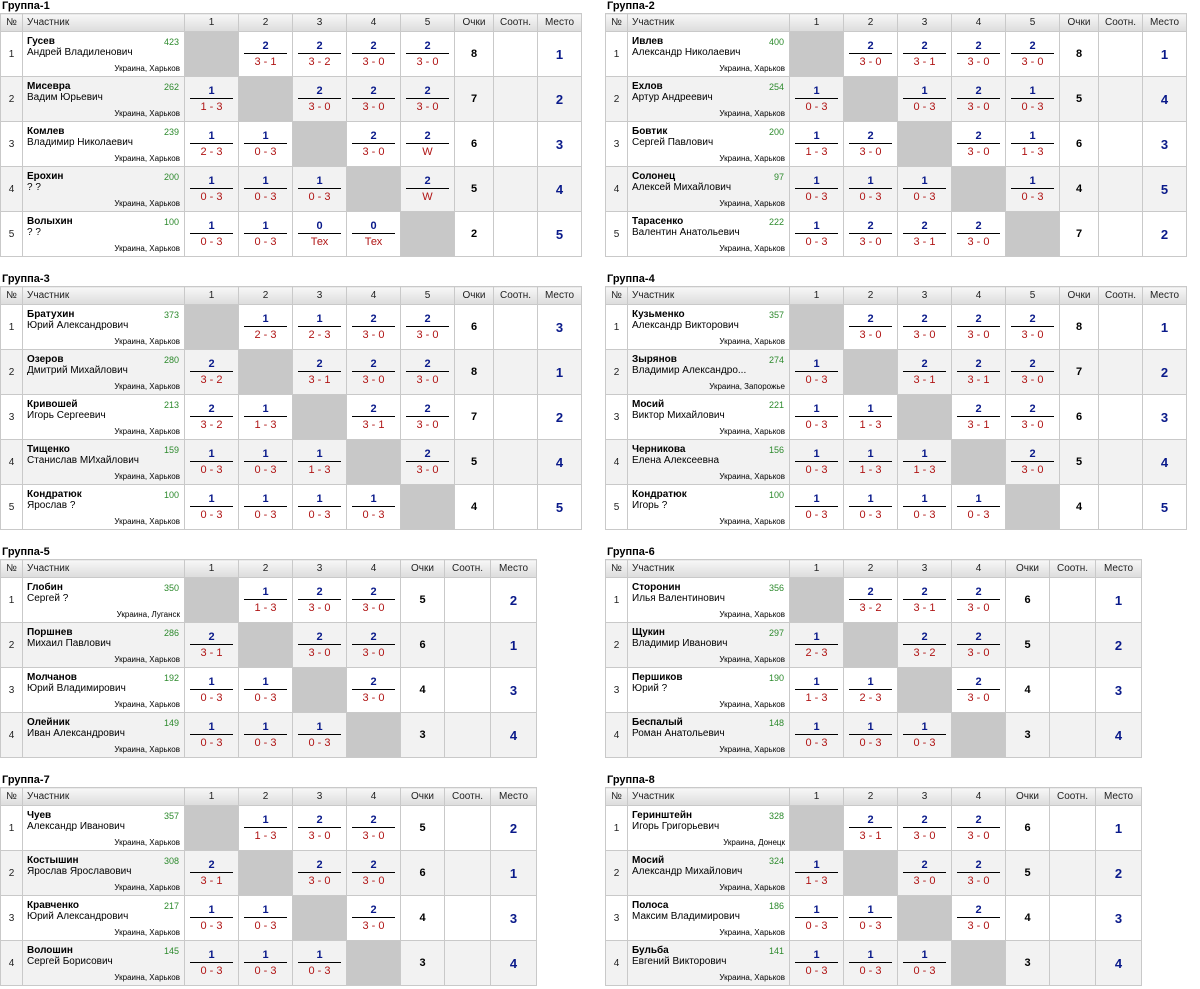 This screenshot has width=1200, height=989. What do you see at coordinates (45, 587) in the screenshot?
I see `player-surname: Глобин` at bounding box center [45, 587].